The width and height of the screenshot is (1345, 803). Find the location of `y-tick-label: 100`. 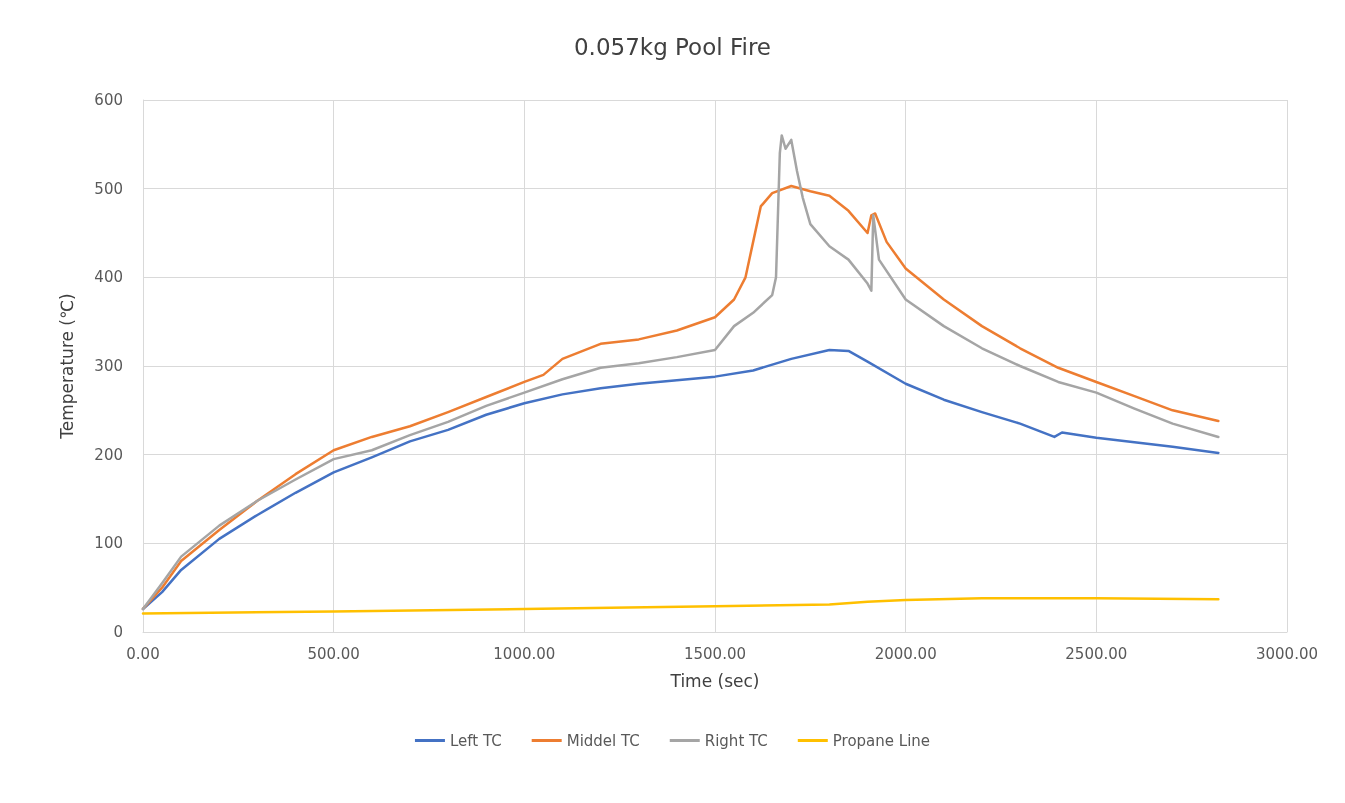

y-tick-label: 100 is located at coordinates (108, 543).